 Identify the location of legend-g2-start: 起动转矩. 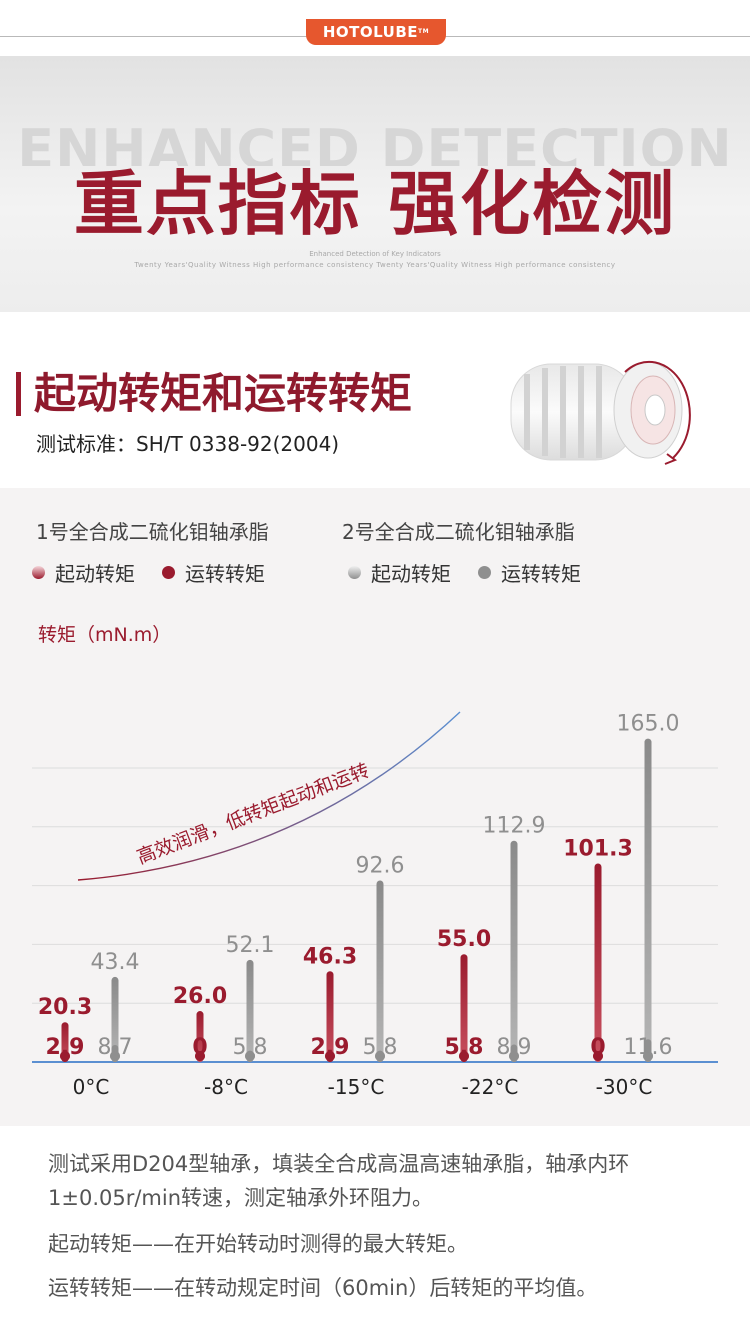
(399, 572).